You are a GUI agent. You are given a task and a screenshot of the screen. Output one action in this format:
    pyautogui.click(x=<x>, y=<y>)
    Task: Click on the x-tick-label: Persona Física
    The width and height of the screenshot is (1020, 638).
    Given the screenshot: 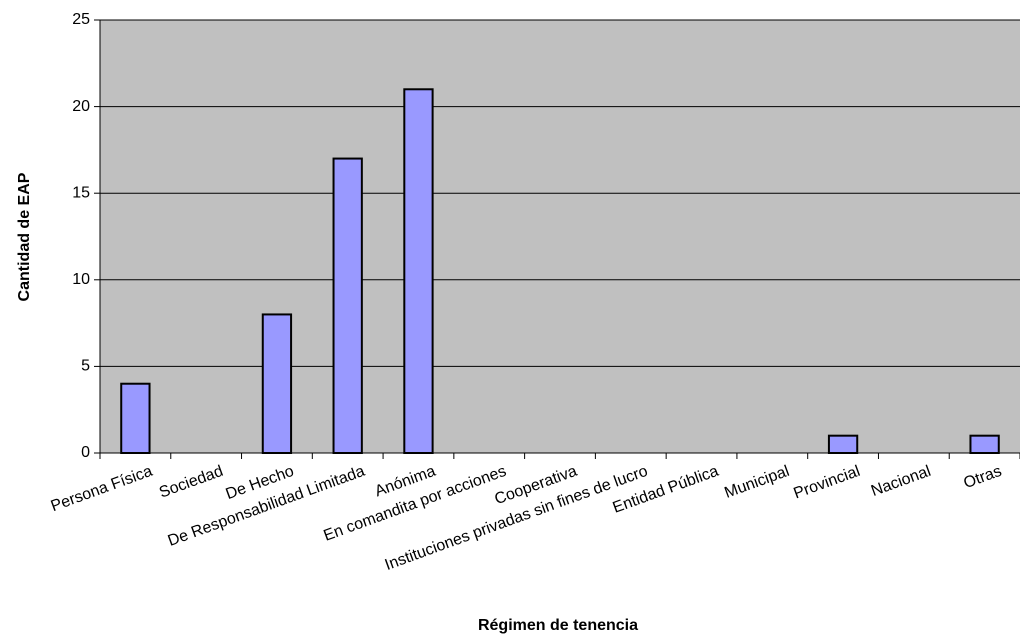 What is the action you would take?
    pyautogui.click(x=102, y=489)
    